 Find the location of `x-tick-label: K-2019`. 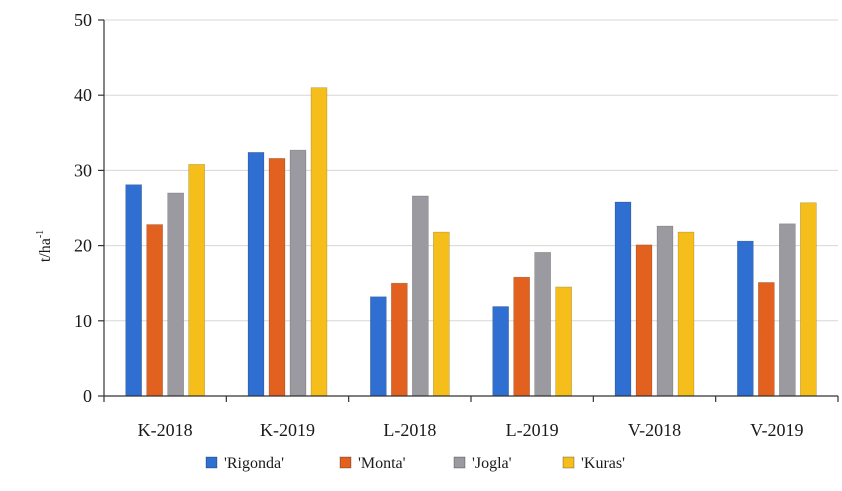

x-tick-label: K-2019 is located at coordinates (287, 430).